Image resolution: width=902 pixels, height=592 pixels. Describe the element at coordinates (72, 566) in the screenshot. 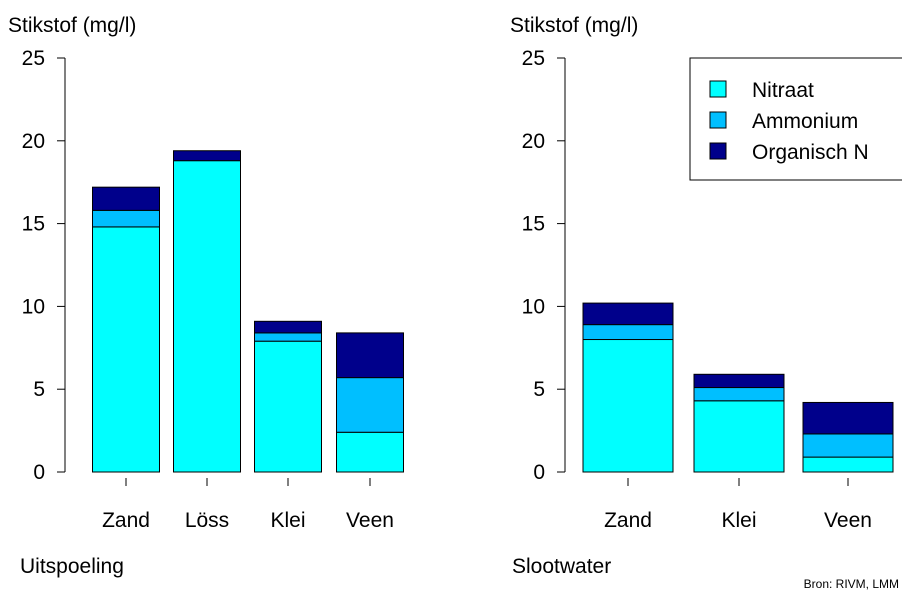

I see `chart-title: Uitspoeling` at that location.